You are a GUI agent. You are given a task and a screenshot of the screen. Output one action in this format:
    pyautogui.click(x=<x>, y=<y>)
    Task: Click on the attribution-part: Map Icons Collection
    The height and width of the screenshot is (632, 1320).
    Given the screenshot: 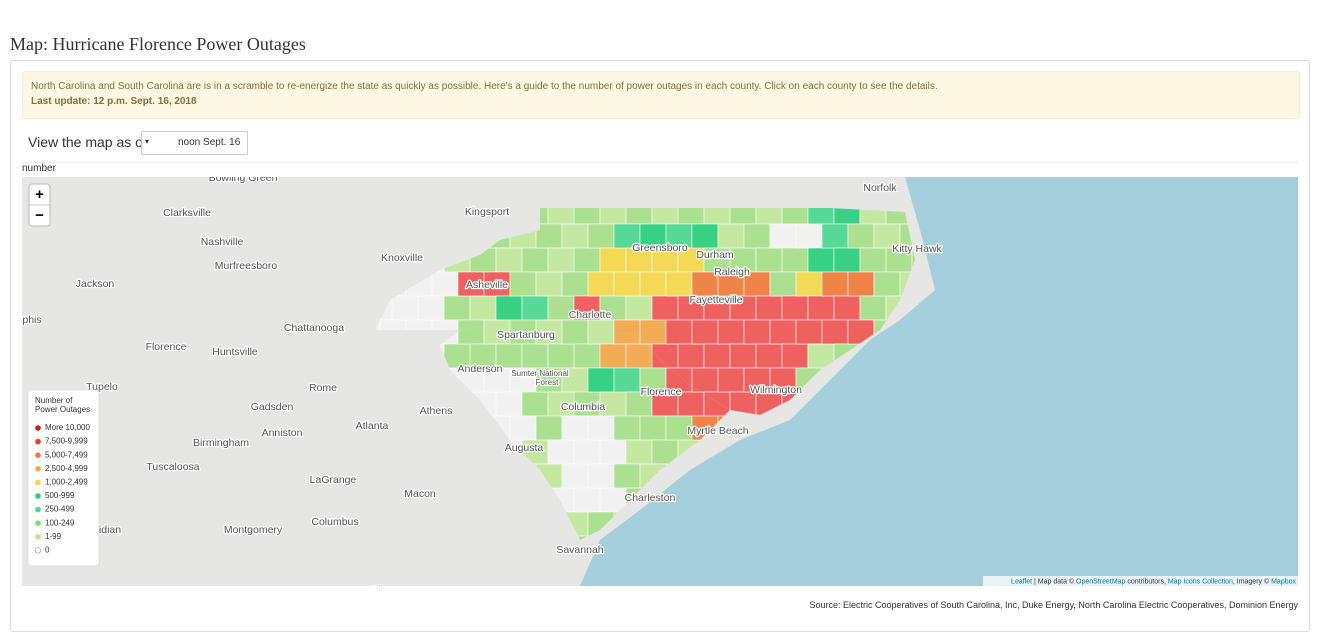 What is the action you would take?
    pyautogui.click(x=1200, y=581)
    